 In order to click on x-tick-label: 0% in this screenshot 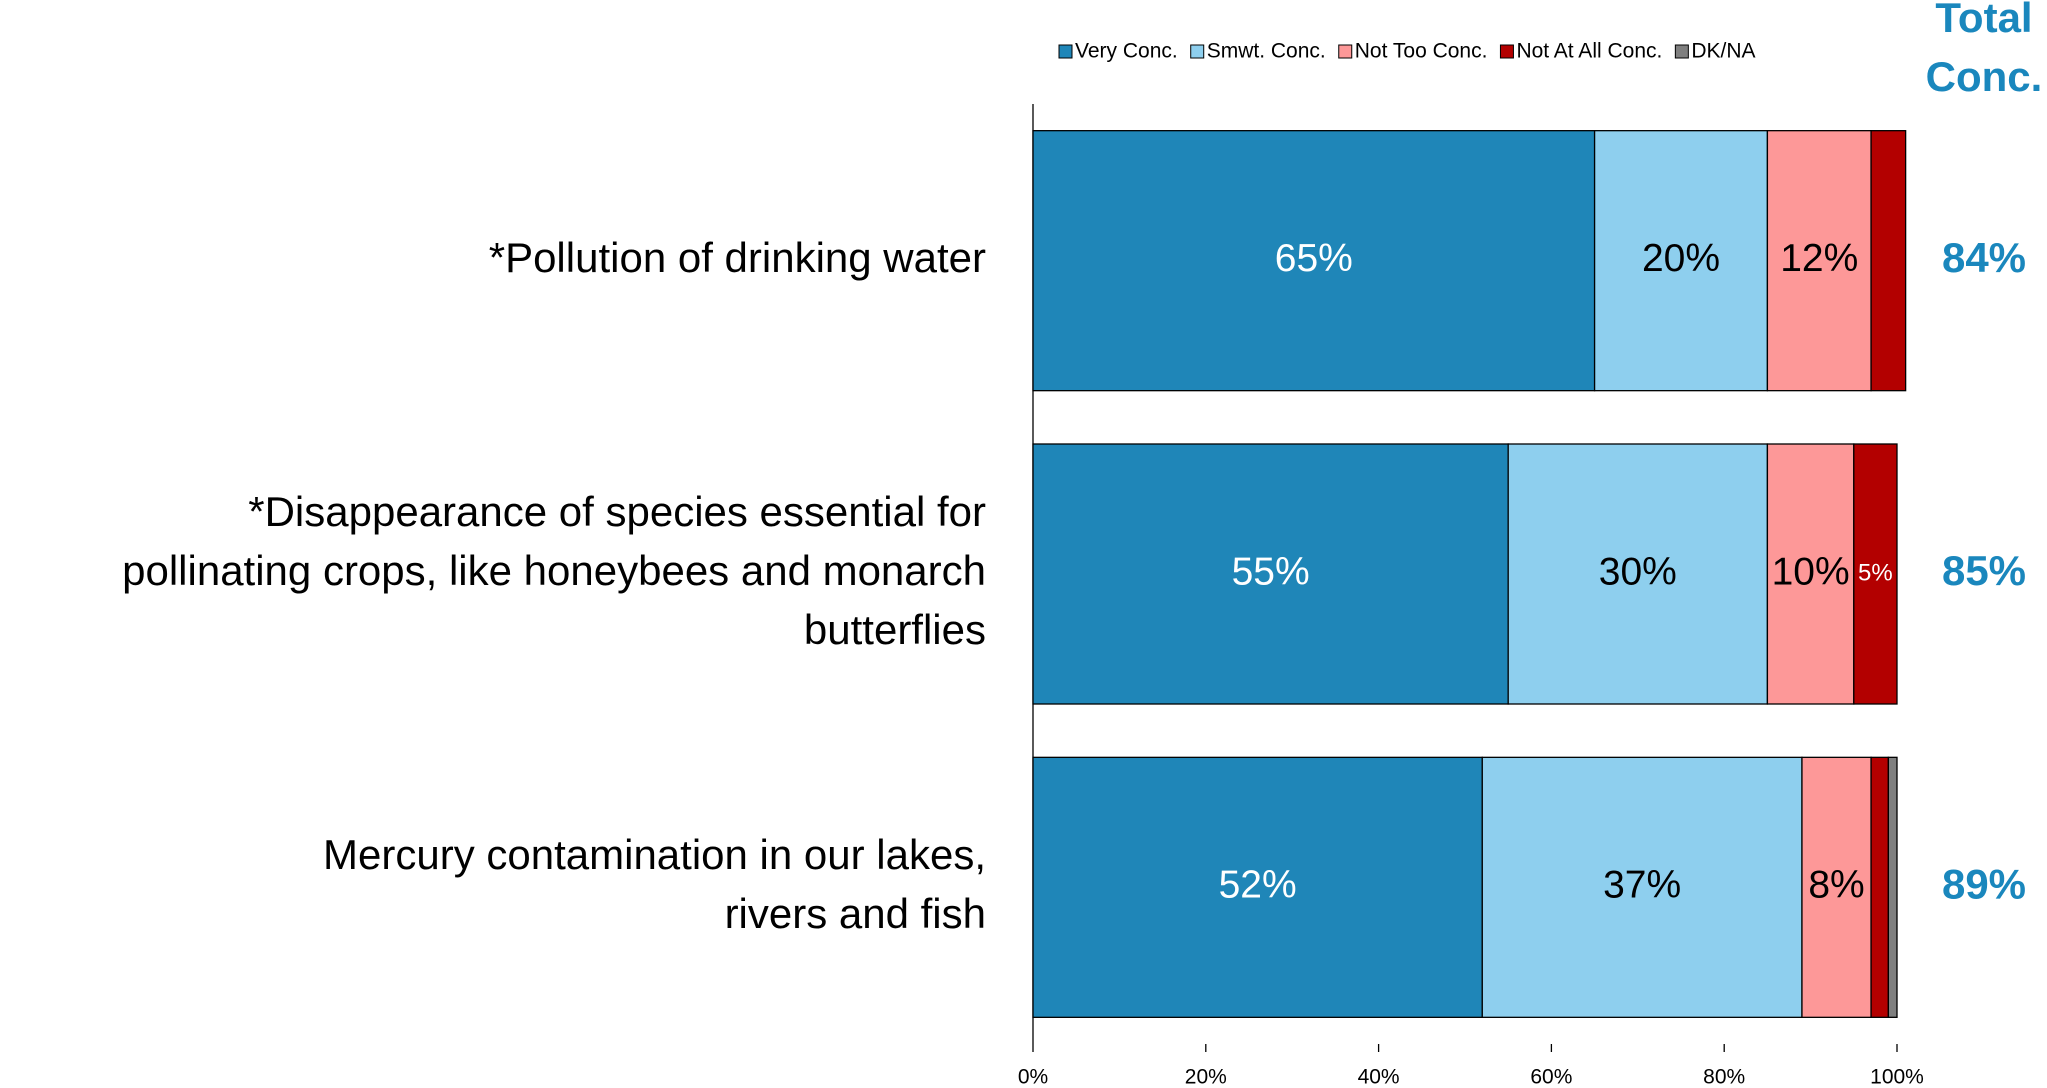, I will do `click(1033, 1077)`.